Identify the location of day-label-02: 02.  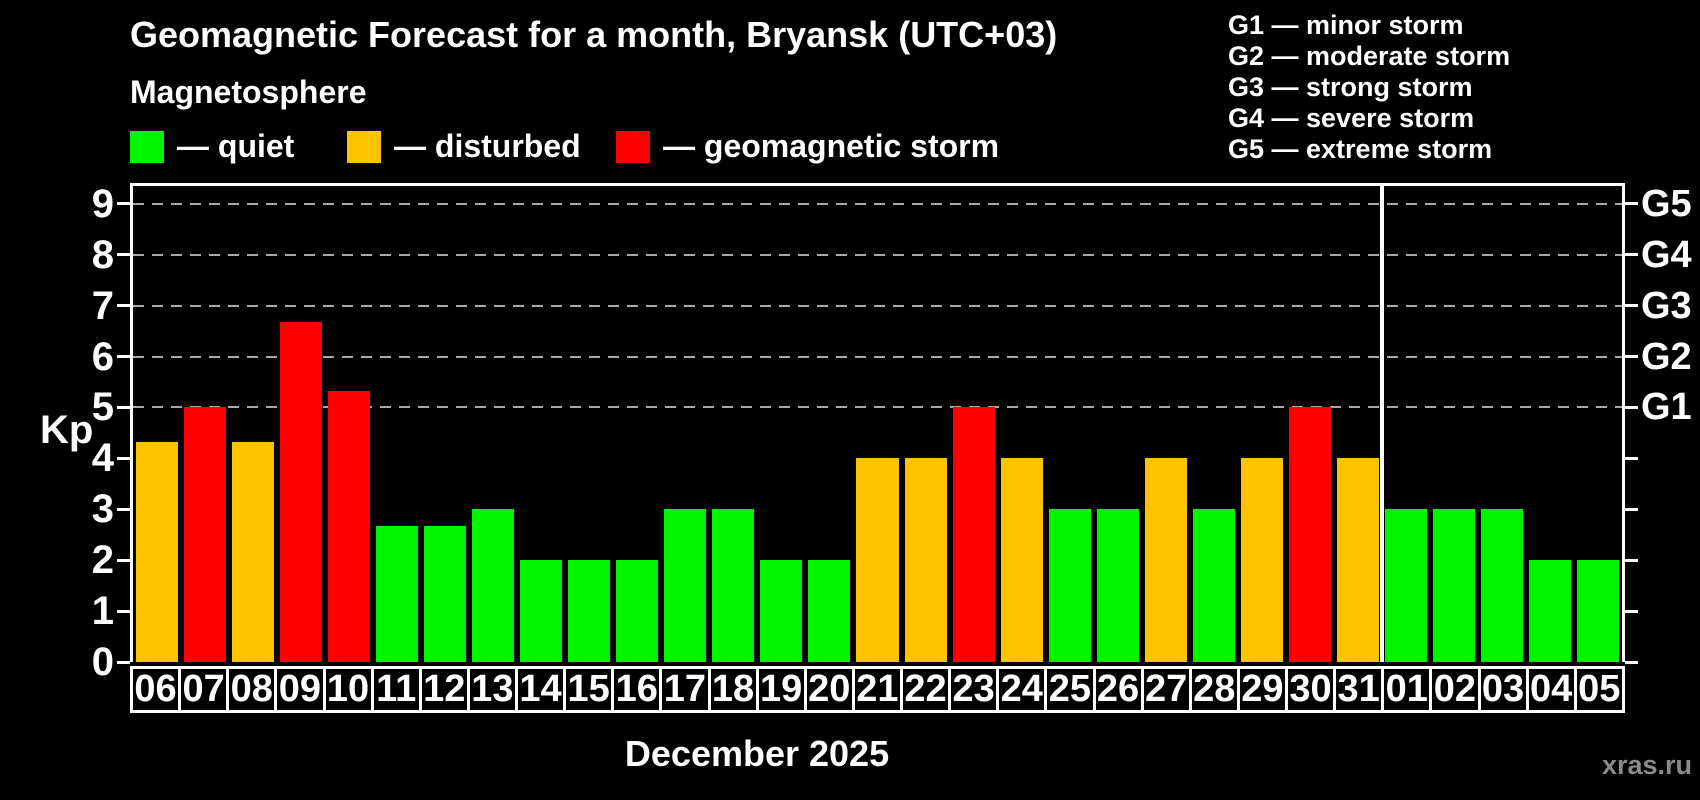
(1455, 689).